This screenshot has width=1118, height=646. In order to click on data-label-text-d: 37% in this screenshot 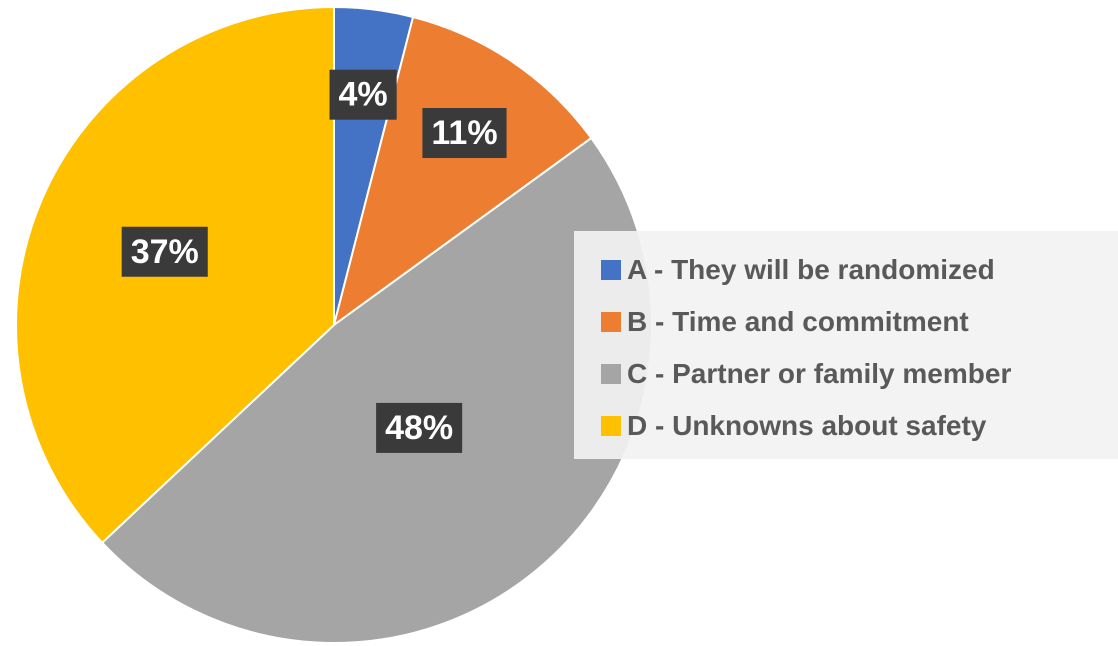, I will do `click(165, 252)`.